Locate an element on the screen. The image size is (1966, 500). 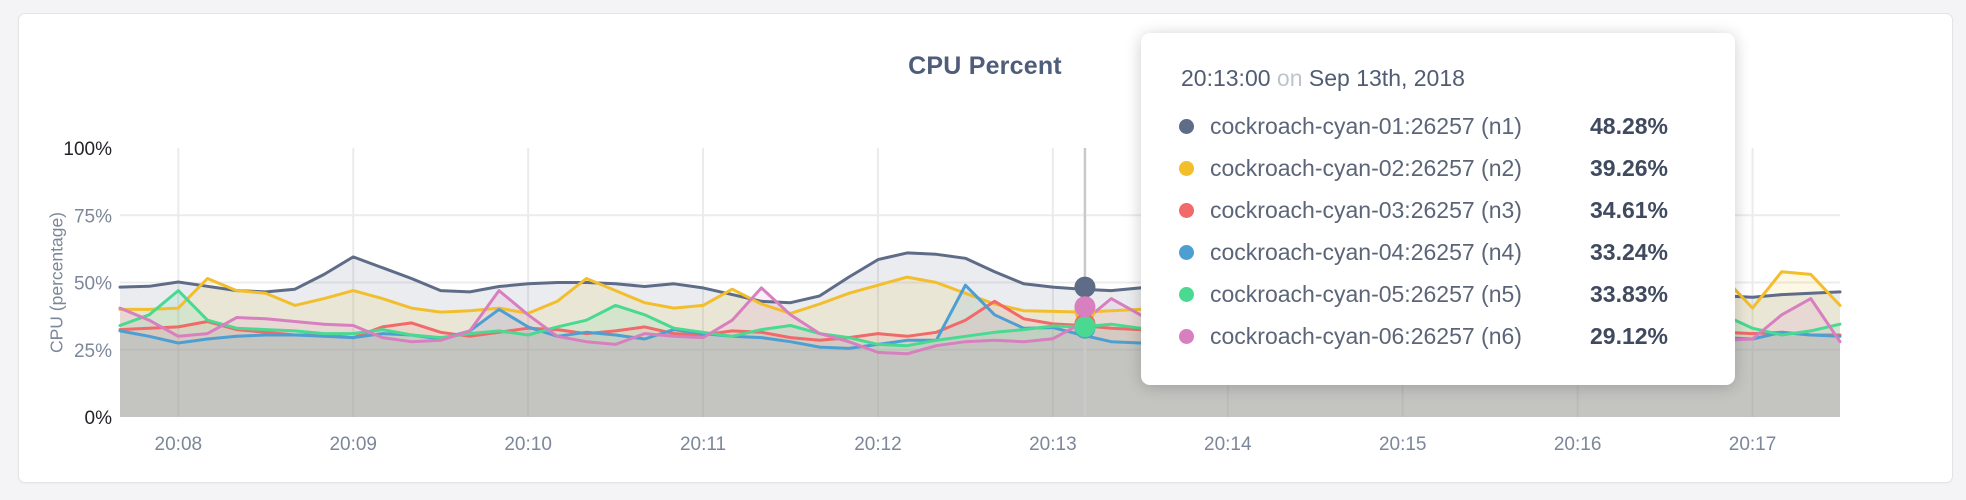
y-tick-label: 0% is located at coordinates (99, 418).